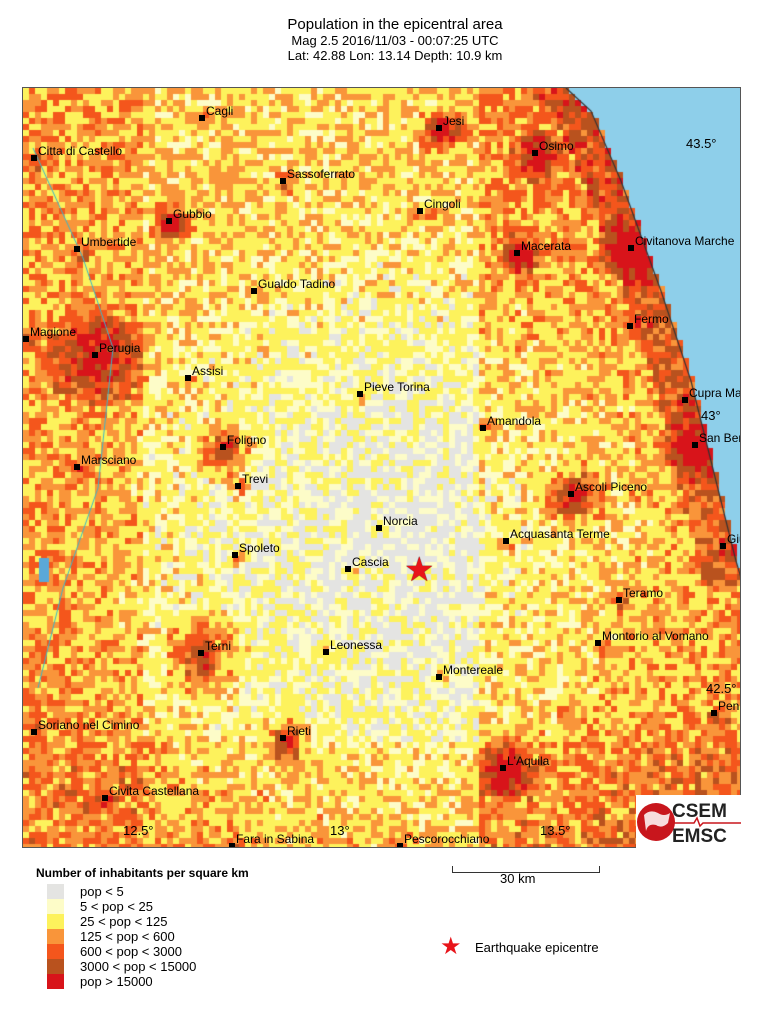  What do you see at coordinates (395, 40) in the screenshot?
I see `event-magnitude-time: Mag 2.5 2016/11/03 - 00:07:25 UTC` at bounding box center [395, 40].